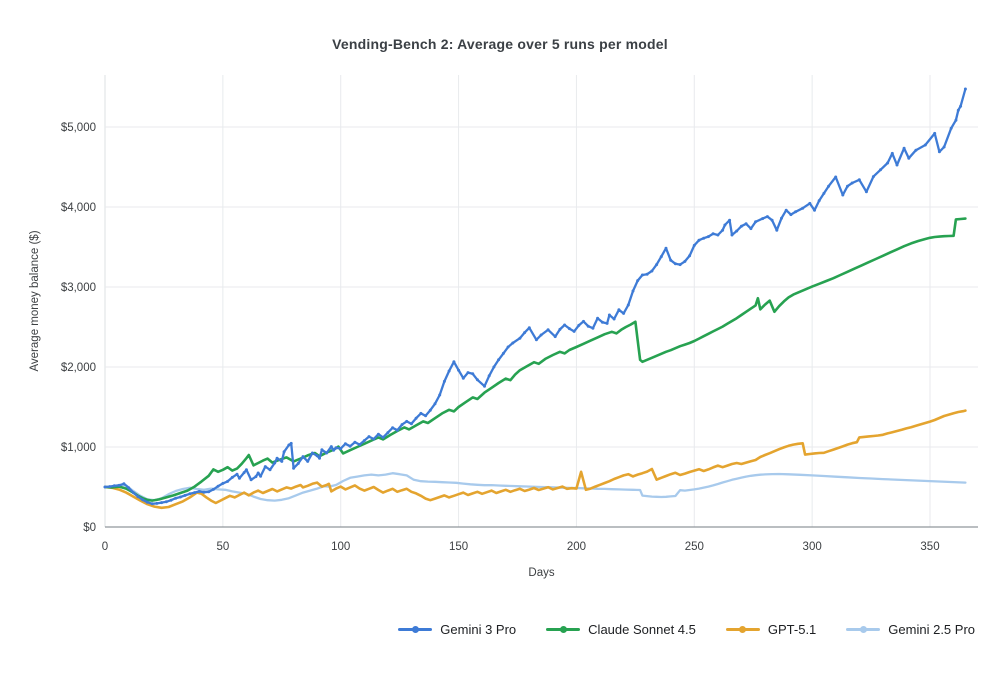 Image resolution: width=1000 pixels, height=677 pixels. I want to click on x-tick-label: 200, so click(576, 547).